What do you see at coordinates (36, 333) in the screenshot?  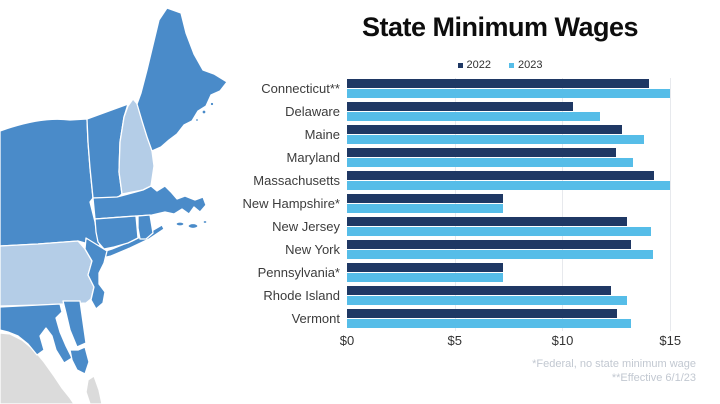 I see `map-state-maryland` at bounding box center [36, 333].